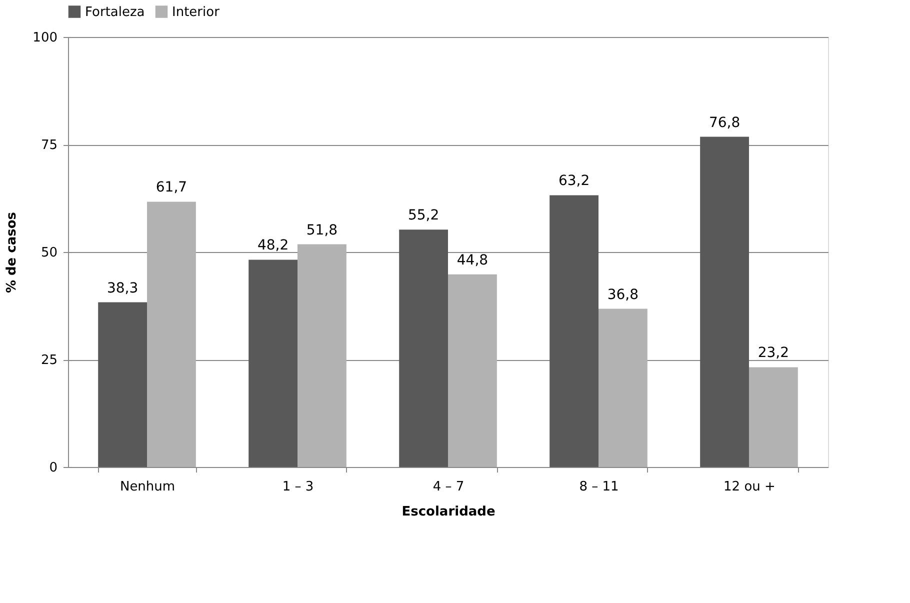  I want to click on data-label: 51,8, so click(322, 230).